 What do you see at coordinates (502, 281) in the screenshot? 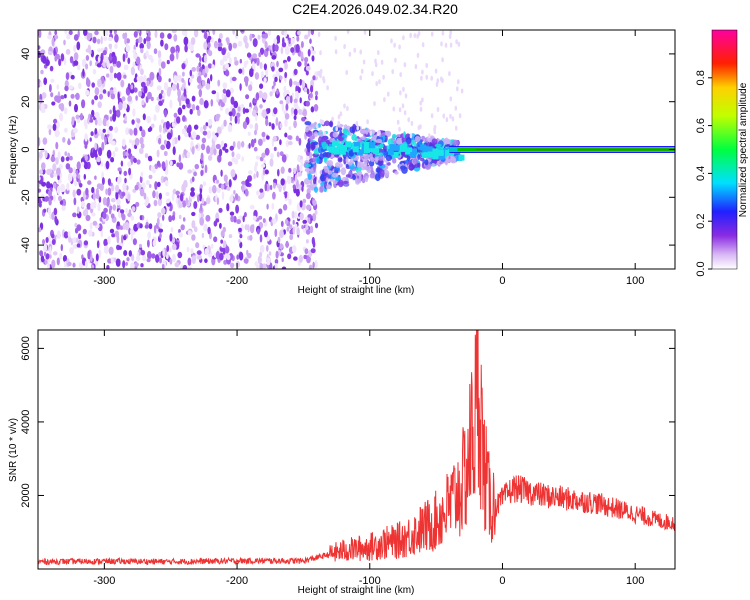
I see `top-xtick-label: 0` at bounding box center [502, 281].